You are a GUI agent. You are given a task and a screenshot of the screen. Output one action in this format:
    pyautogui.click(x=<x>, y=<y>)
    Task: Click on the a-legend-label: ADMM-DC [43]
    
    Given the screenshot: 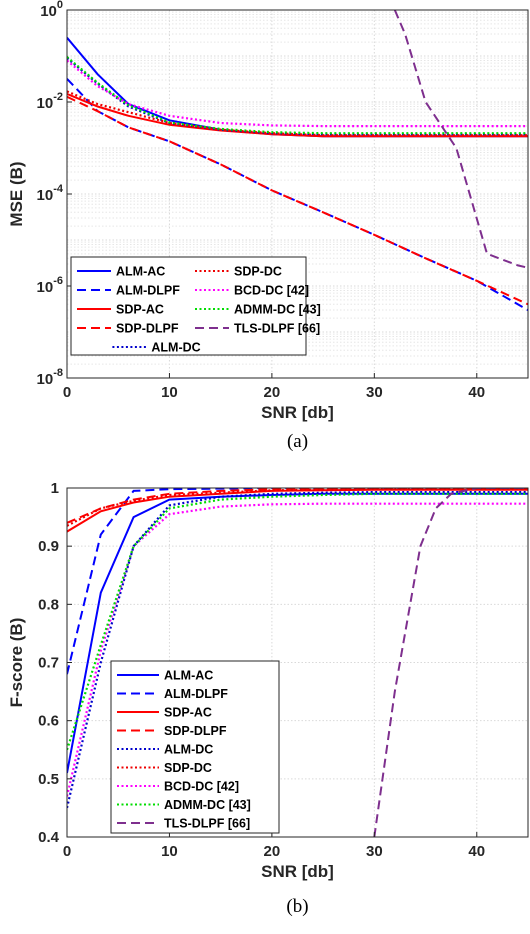 What is the action you would take?
    pyautogui.click(x=277, y=310)
    